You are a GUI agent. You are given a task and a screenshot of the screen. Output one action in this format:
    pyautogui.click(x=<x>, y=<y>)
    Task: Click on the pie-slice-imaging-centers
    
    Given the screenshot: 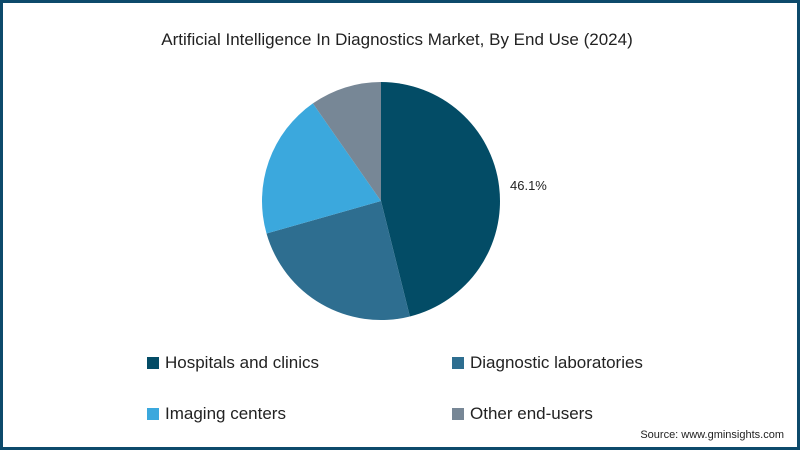 What is the action you would take?
    pyautogui.click(x=321, y=168)
    